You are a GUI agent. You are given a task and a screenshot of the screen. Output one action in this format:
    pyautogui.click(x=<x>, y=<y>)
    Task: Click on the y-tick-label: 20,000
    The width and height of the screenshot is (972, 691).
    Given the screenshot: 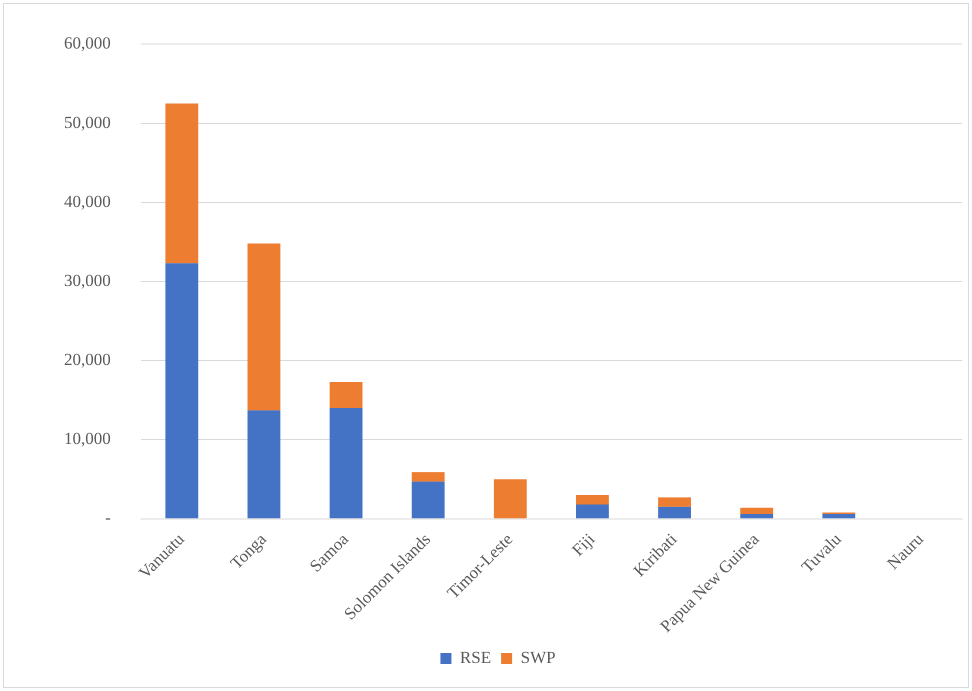 What is the action you would take?
    pyautogui.click(x=87, y=360)
    